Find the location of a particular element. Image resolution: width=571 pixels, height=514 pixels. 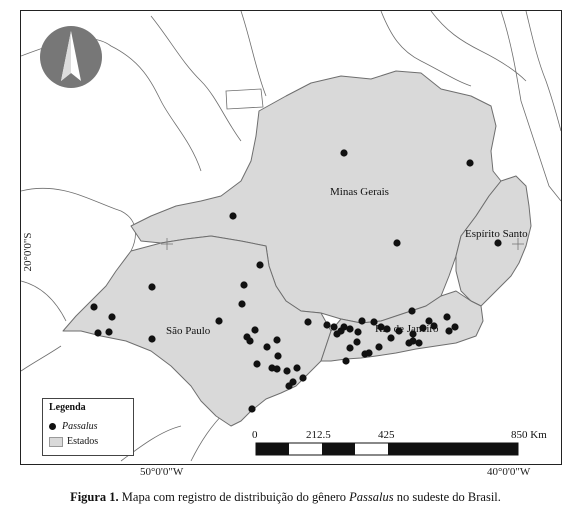

north-arrow-icon is located at coordinates (71, 57).